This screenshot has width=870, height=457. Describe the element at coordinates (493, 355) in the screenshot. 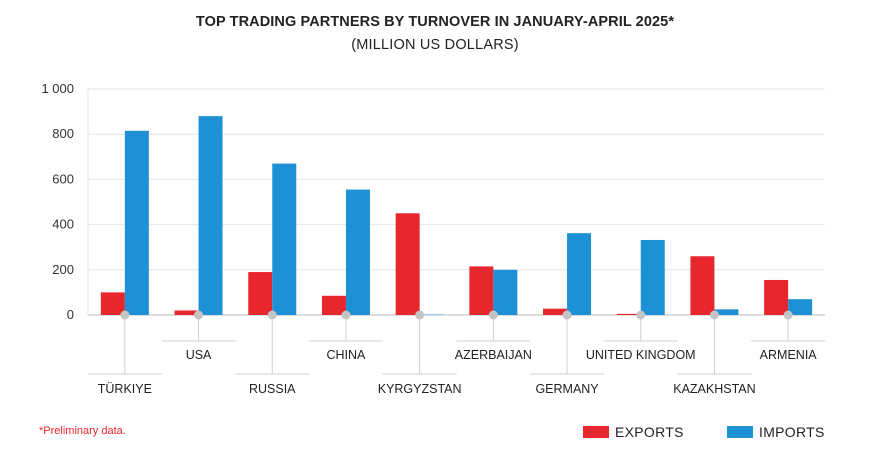

I see `category-label: AZERBAIJAN` at that location.